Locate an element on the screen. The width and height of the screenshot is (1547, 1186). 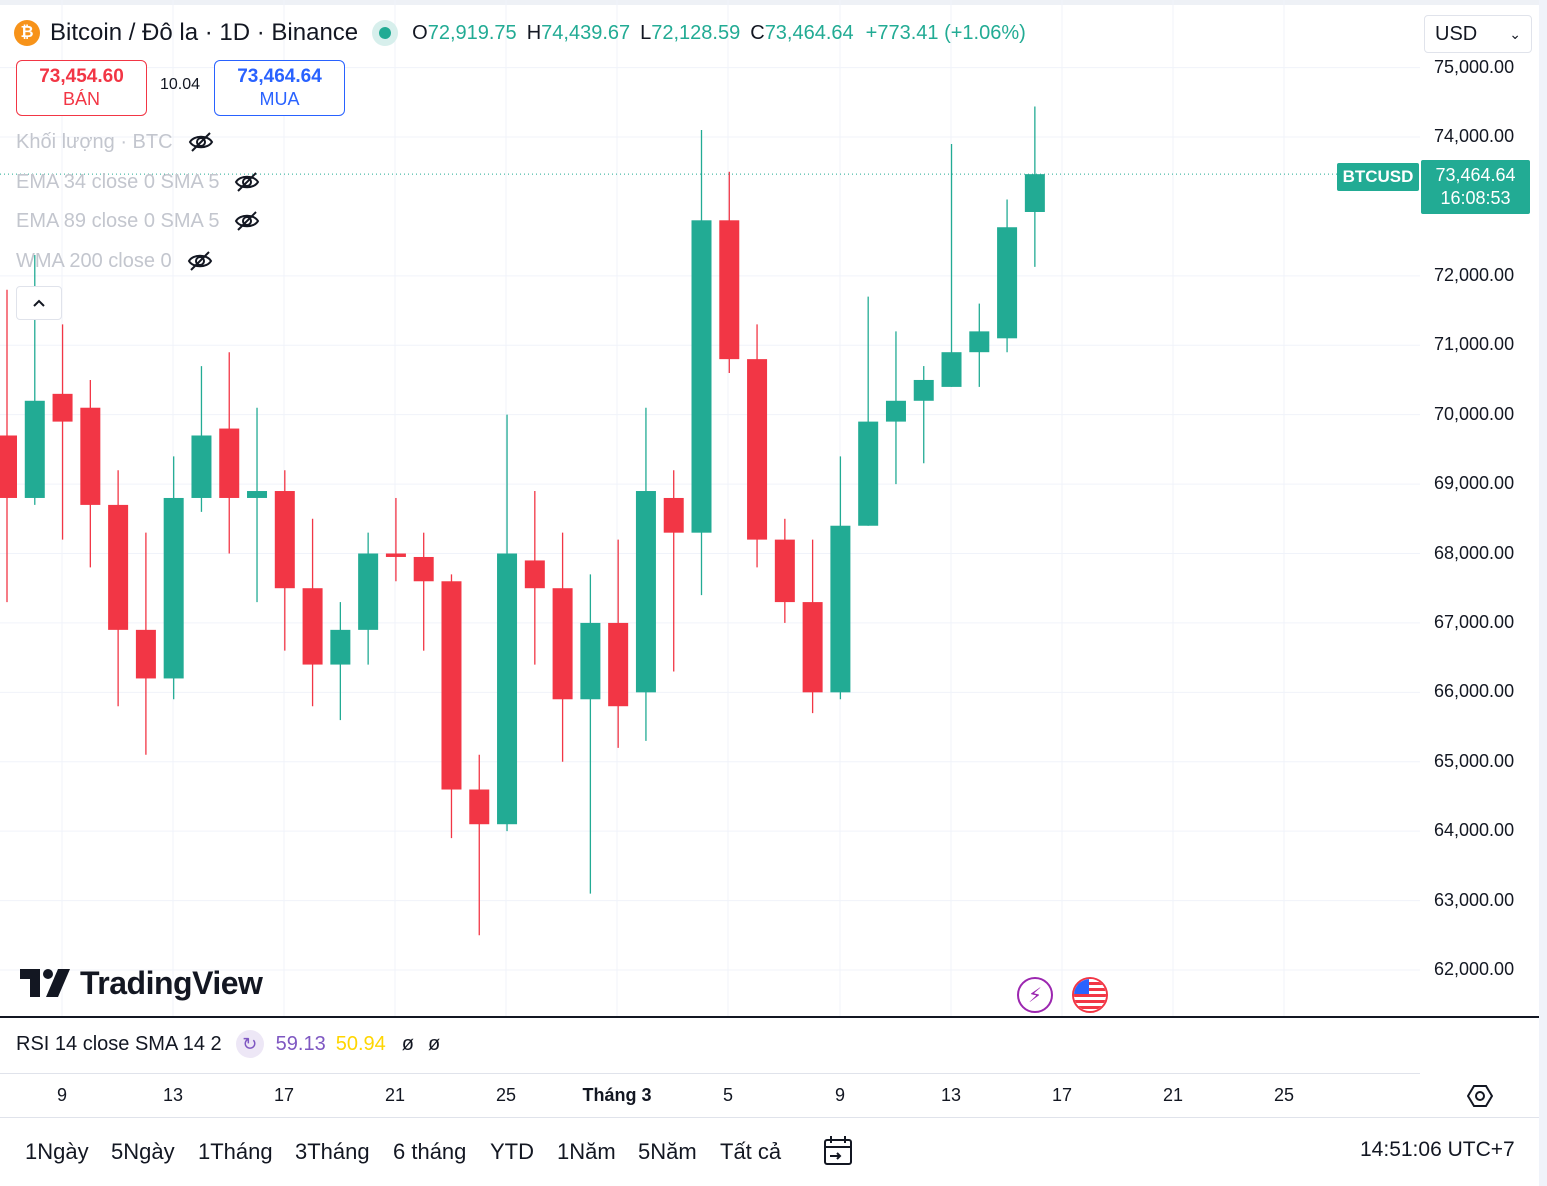
currency-select: USD ⌄ is located at coordinates (1478, 34).